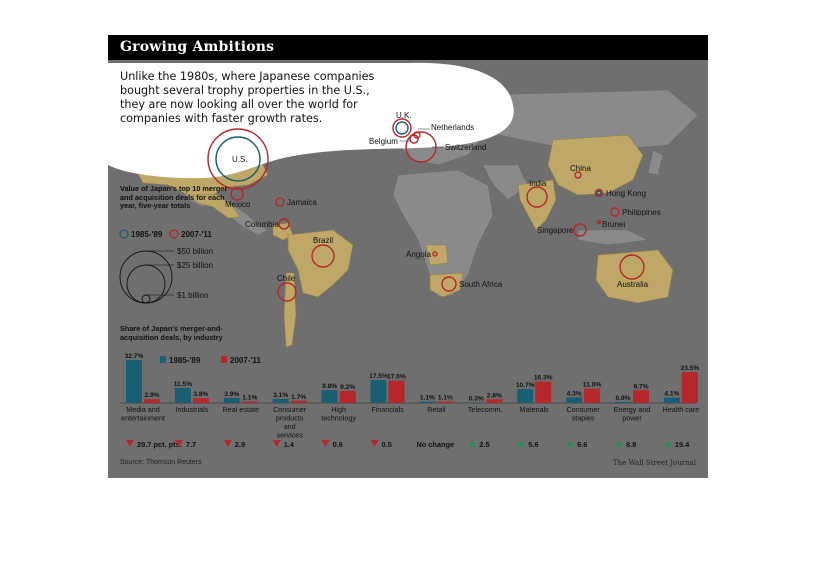 This screenshot has width=816, height=572. I want to click on size-legend-label-1: $1 billion, so click(193, 295).